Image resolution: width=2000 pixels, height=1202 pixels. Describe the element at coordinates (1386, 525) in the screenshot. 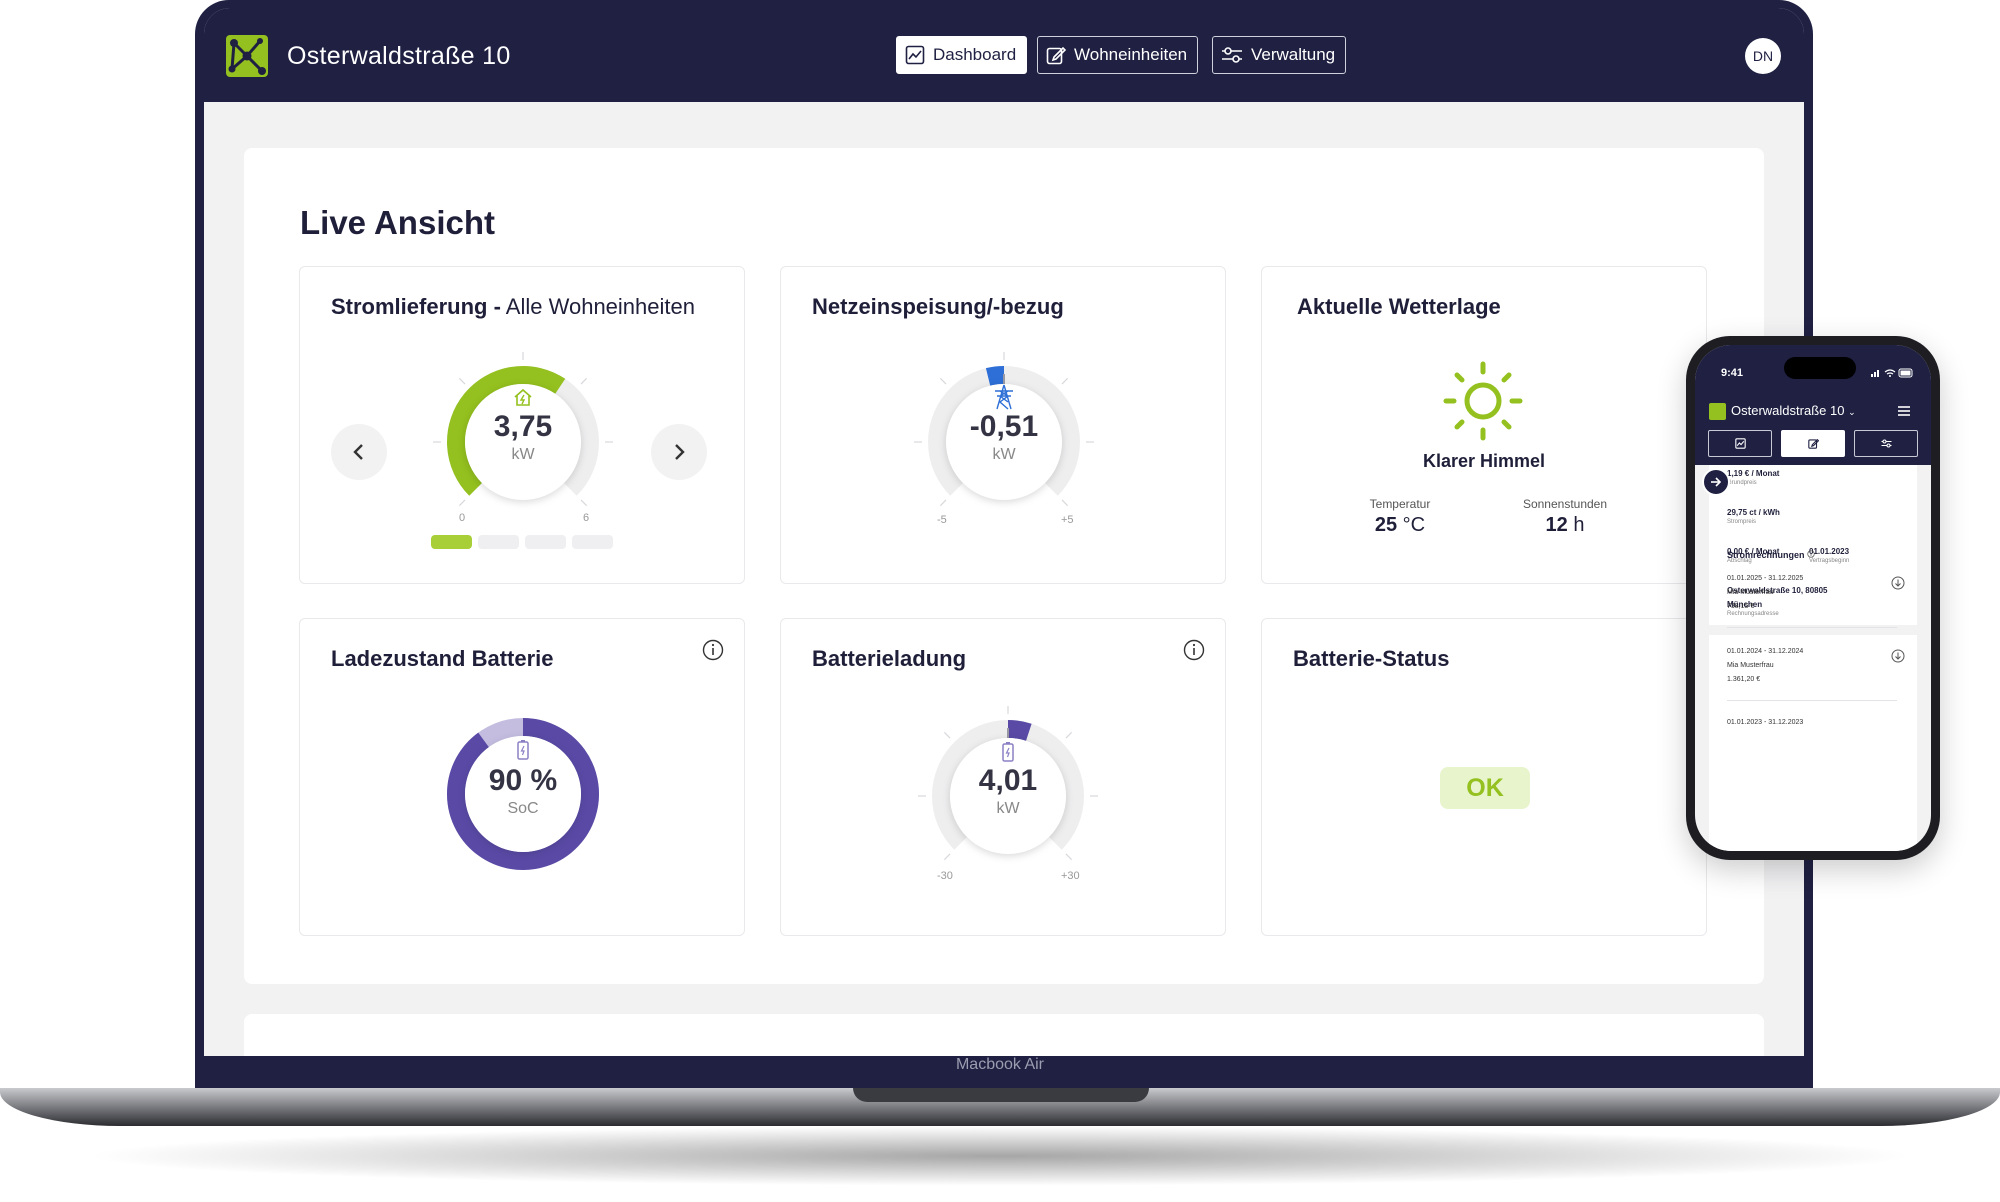

I see `temperature-value: 25` at that location.